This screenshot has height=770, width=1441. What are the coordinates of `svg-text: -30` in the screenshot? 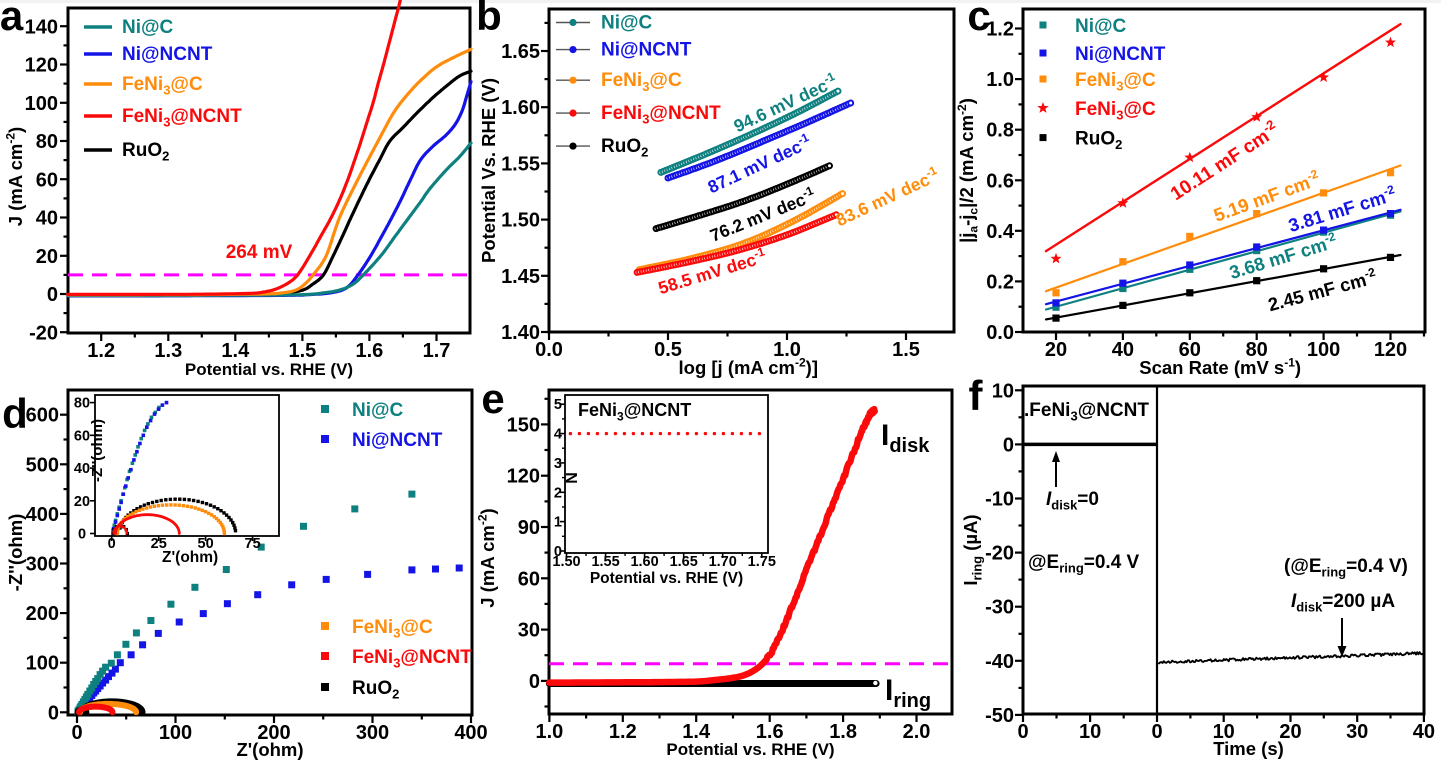 It's located at (999, 608).